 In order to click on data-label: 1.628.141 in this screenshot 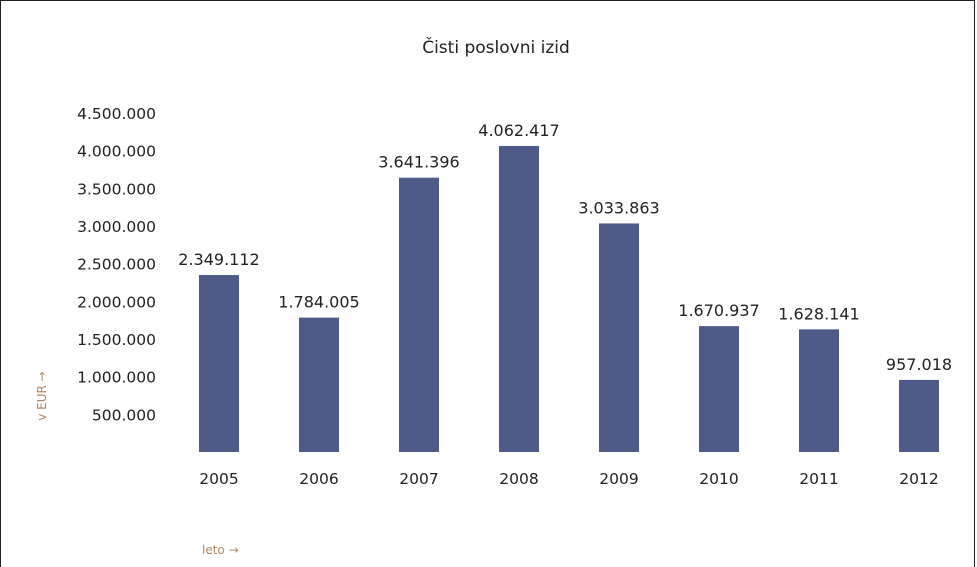, I will do `click(818, 313)`.